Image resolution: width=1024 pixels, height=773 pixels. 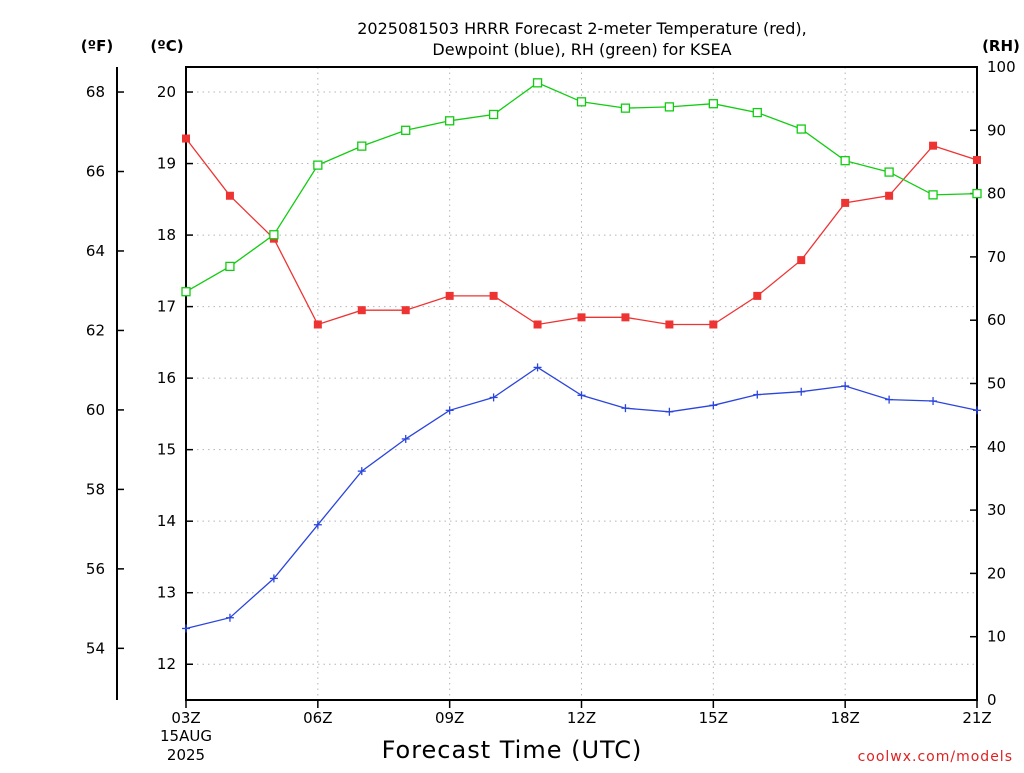 I want to click on fahrenheit-tick-label: 68, so click(x=95, y=92).